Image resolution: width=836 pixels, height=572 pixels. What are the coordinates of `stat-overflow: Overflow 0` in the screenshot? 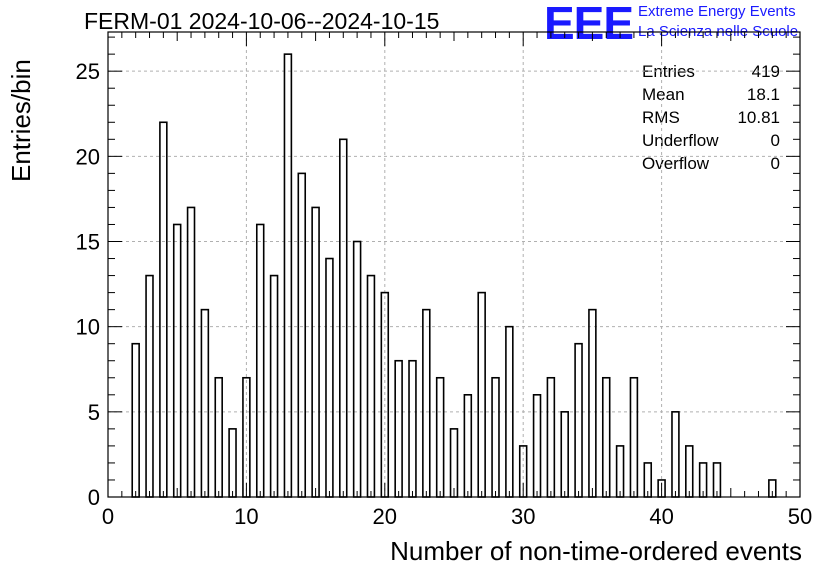 It's located at (711, 163).